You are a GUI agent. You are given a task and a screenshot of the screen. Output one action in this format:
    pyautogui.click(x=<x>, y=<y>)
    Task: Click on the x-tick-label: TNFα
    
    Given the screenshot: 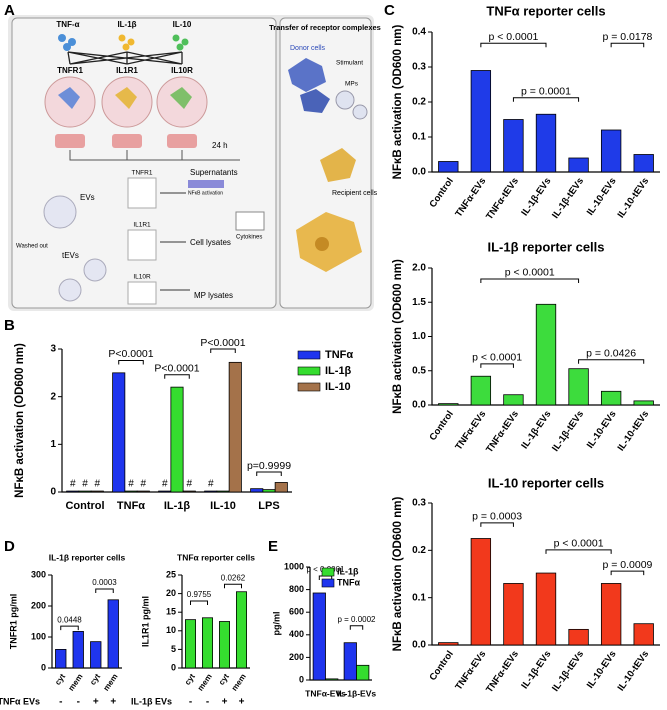 What is the action you would take?
    pyautogui.click(x=131, y=506)
    